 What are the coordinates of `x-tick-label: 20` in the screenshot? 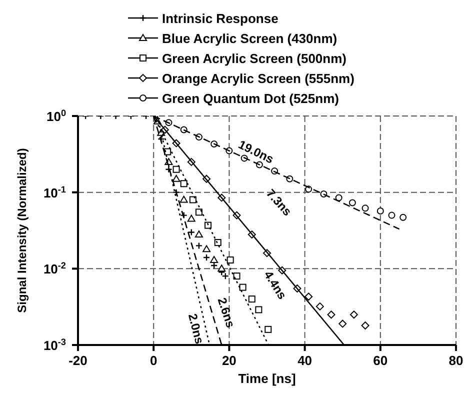 It's located at (229, 360).